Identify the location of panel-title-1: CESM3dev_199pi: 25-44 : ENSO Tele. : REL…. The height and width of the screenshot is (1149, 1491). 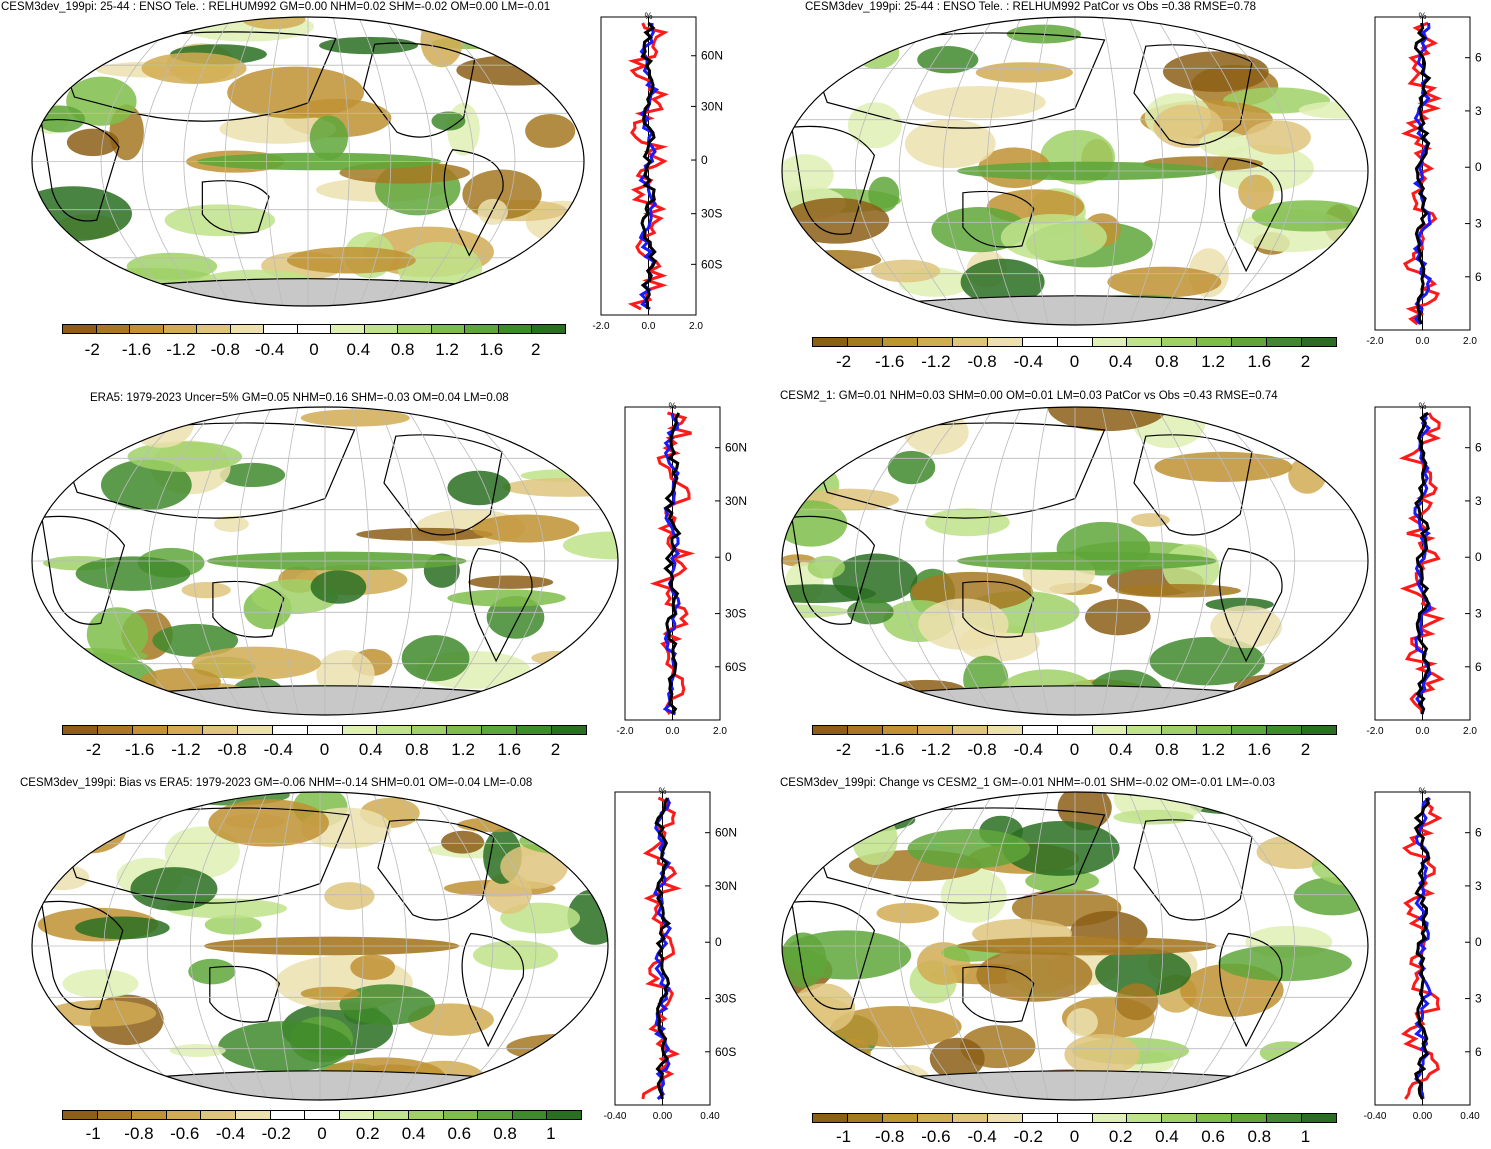
(276, 7).